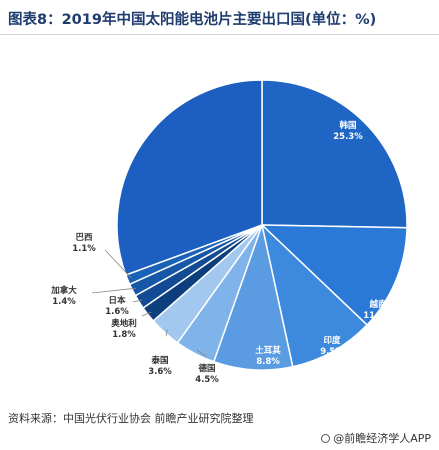 The height and width of the screenshot is (450, 439). What do you see at coordinates (149, 303) in the screenshot?
I see `leader-lines` at bounding box center [149, 303].